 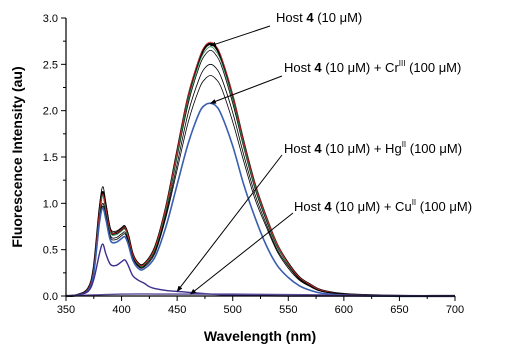 I want to click on y-tick-label: 3.0, so click(x=50, y=19).